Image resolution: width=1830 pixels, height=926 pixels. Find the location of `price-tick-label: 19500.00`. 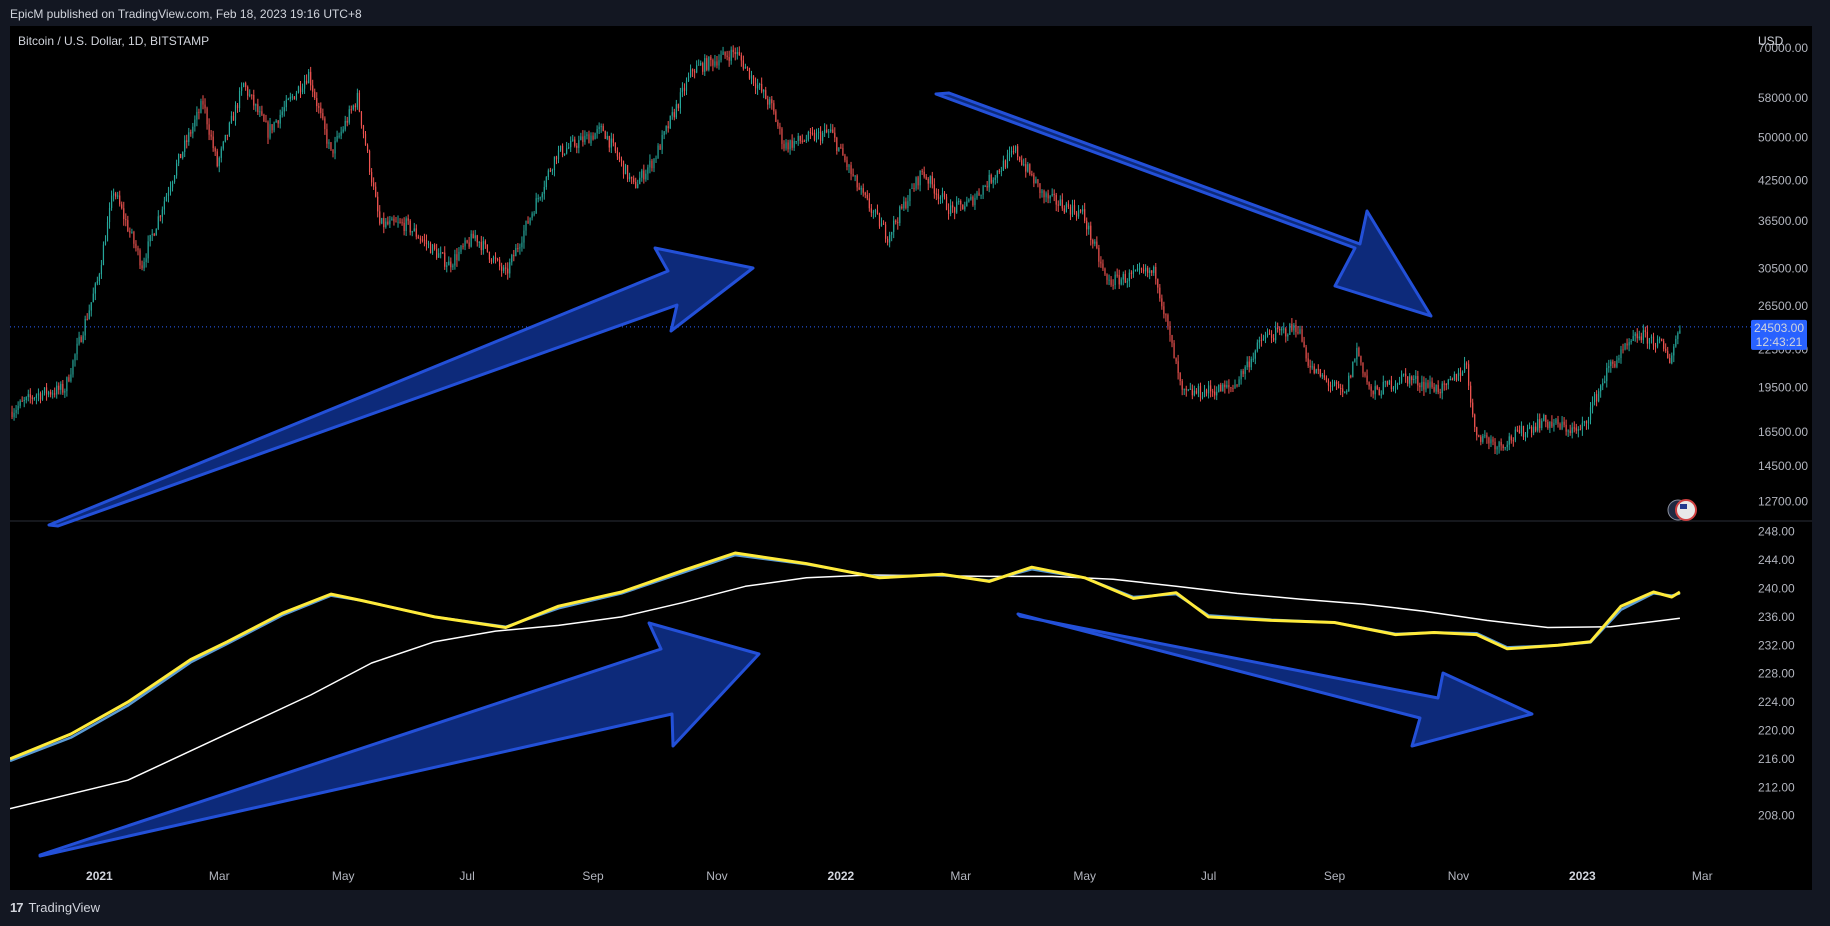

price-tick-label: 19500.00 is located at coordinates (1783, 388).